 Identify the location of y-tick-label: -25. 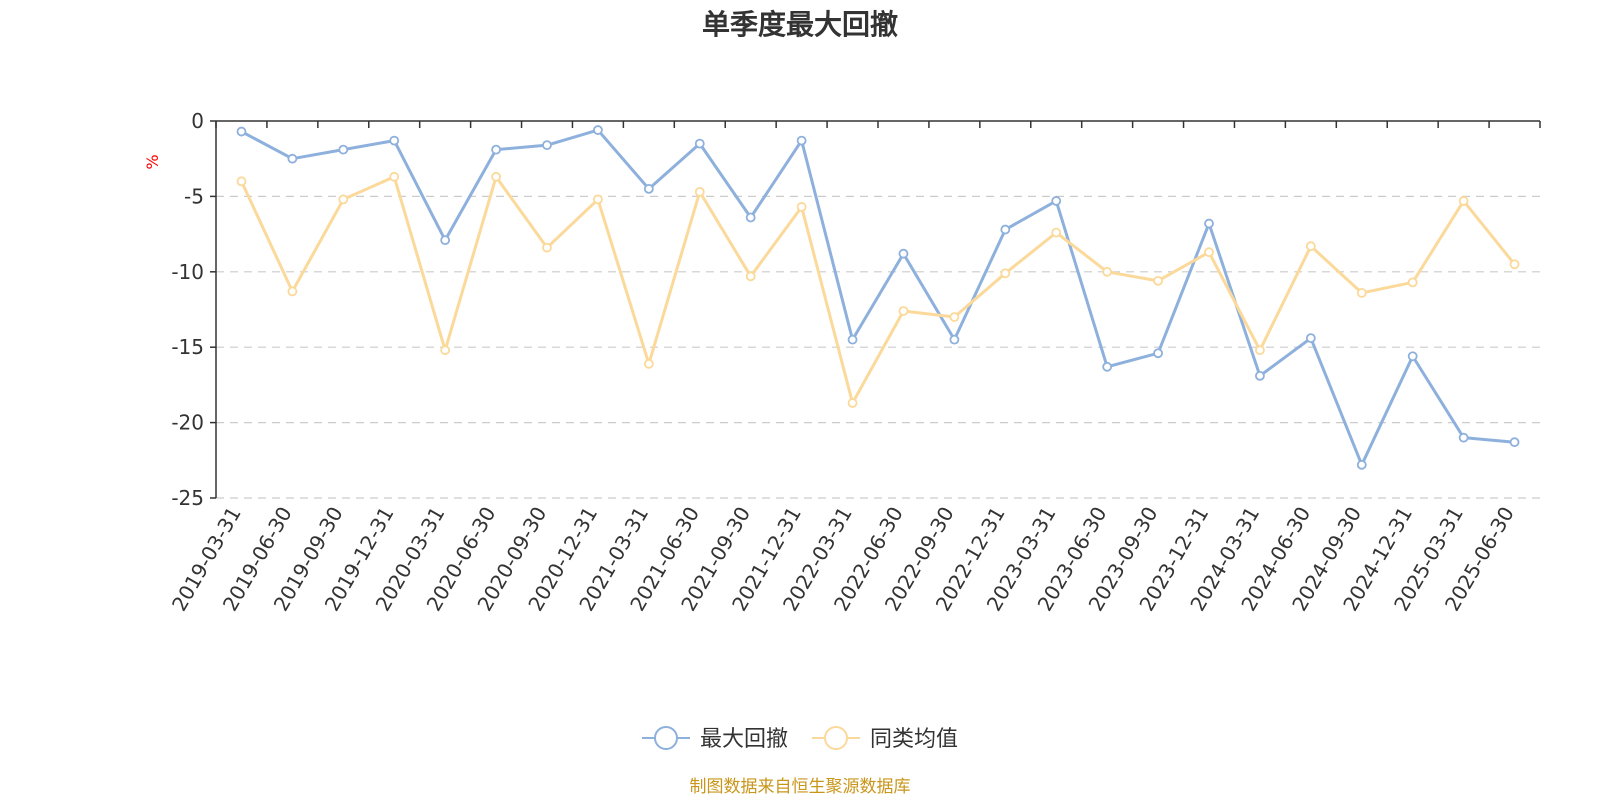
(187, 498).